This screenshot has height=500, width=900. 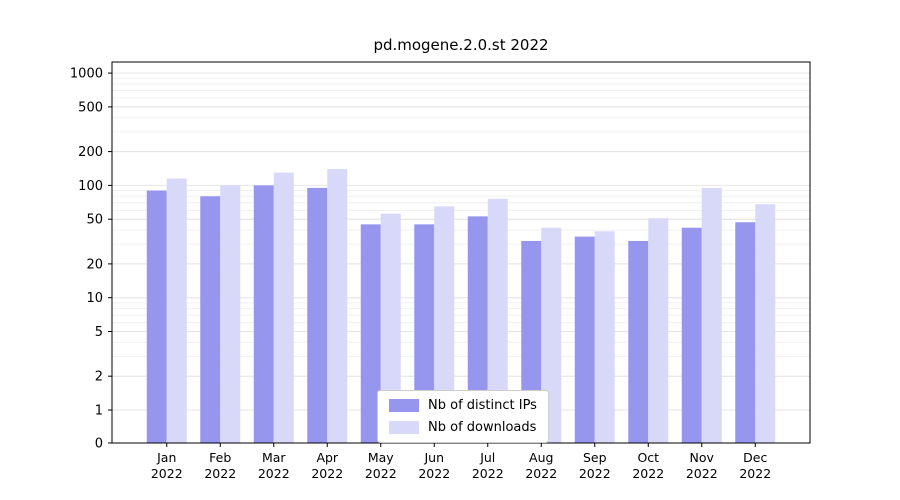 I want to click on y-tick-label: 50, so click(x=94, y=220).